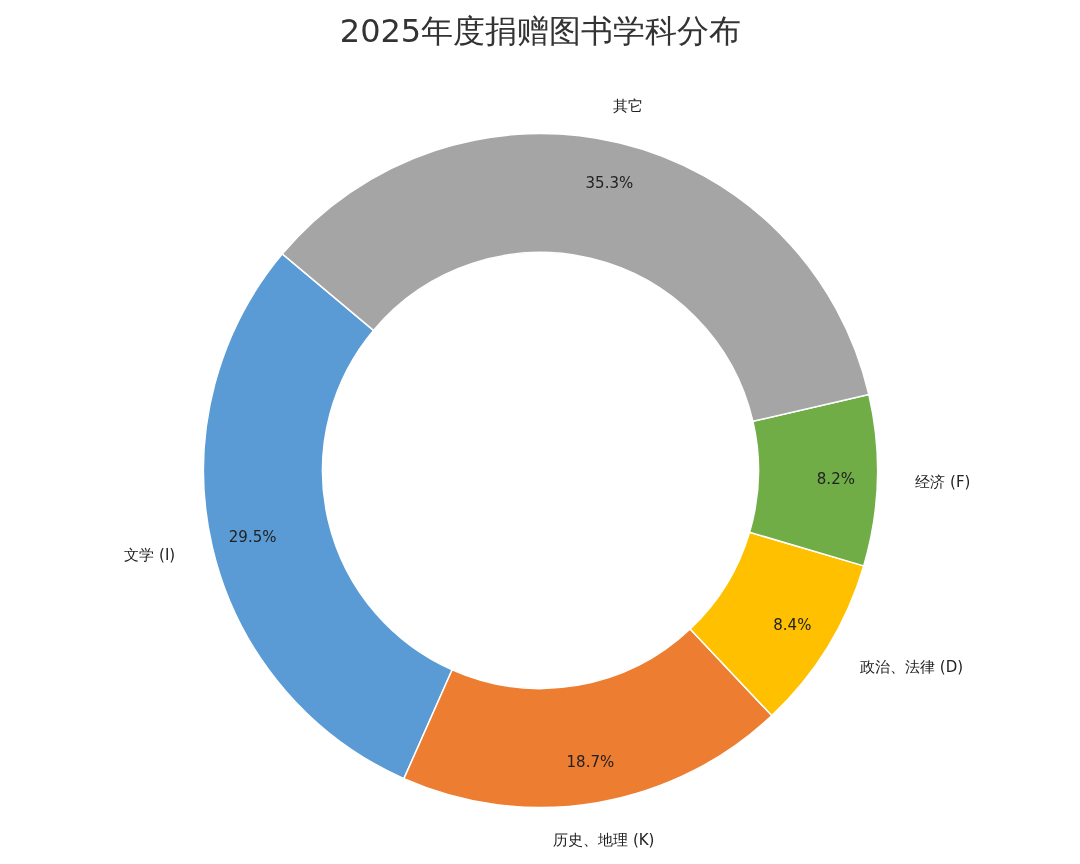 The height and width of the screenshot is (864, 1080). I want to click on data-label: 29.5%, so click(252, 537).